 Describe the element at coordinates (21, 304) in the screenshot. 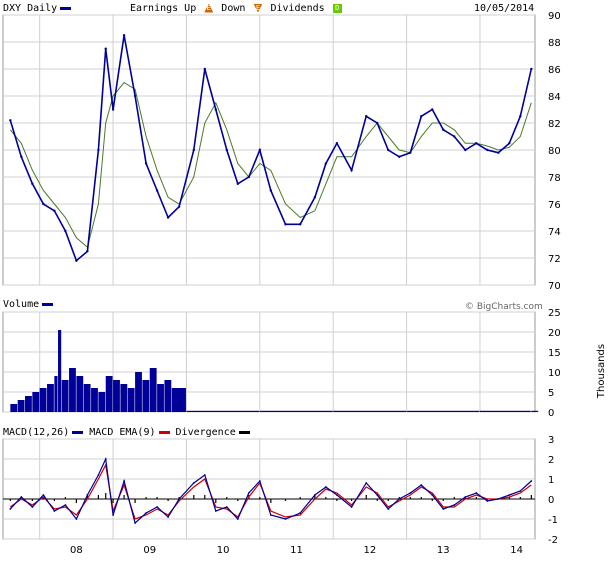

I see `volume-label: Volume` at that location.